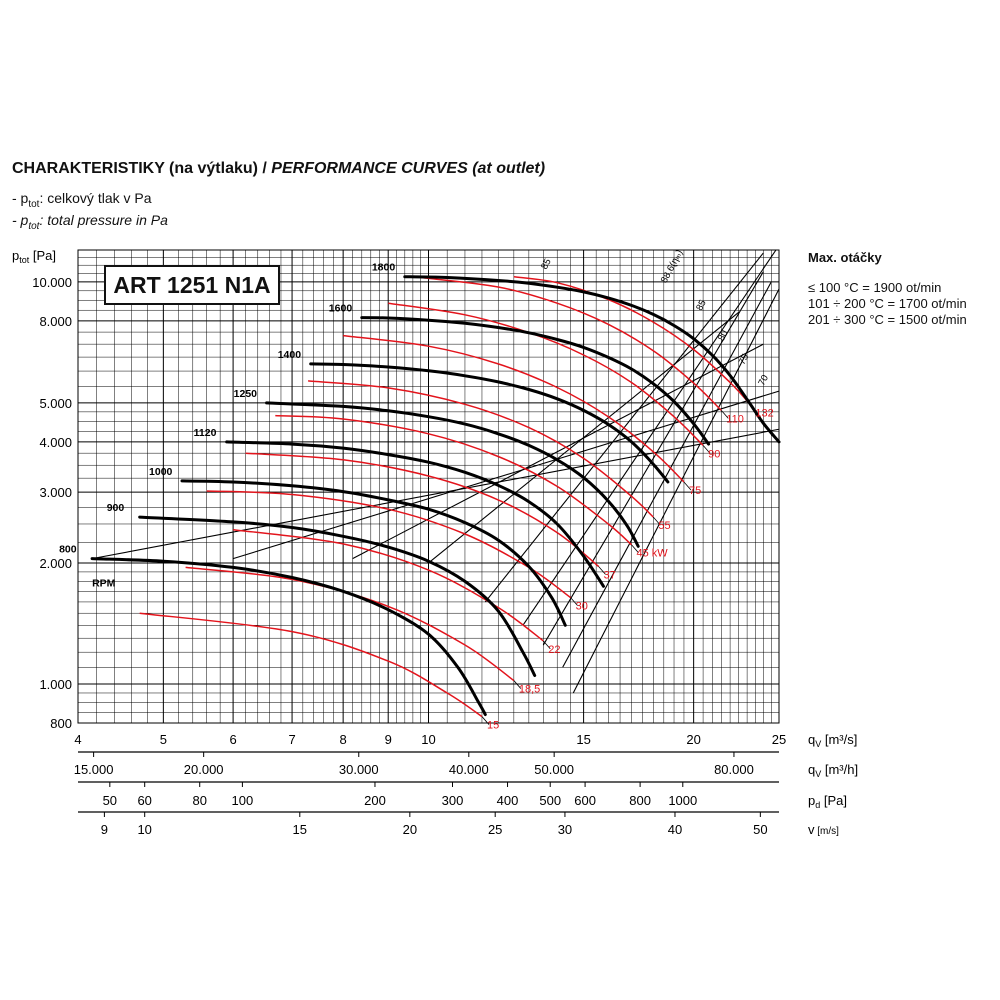 The height and width of the screenshot is (1000, 1000). What do you see at coordinates (833, 770) in the screenshot?
I see `x-axis-unit-label: qV [m³/h]` at bounding box center [833, 770].